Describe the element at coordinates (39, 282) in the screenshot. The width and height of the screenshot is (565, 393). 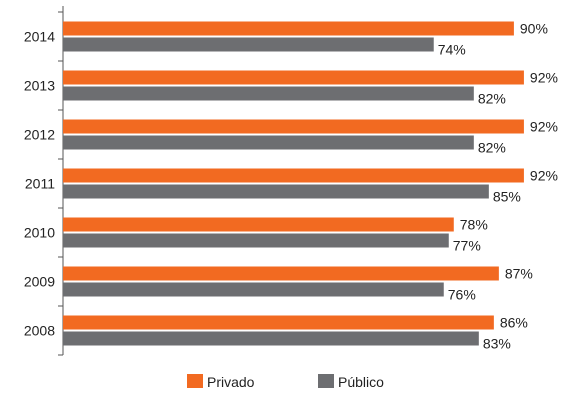
I see `y-tick-label-2009: 2009` at that location.